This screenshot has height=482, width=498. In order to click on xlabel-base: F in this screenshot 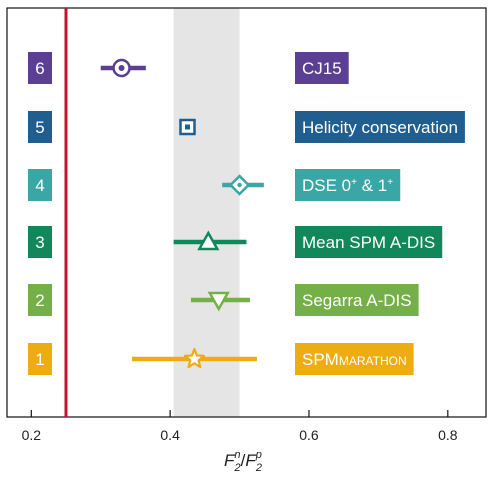, I will do `click(230, 460)`.